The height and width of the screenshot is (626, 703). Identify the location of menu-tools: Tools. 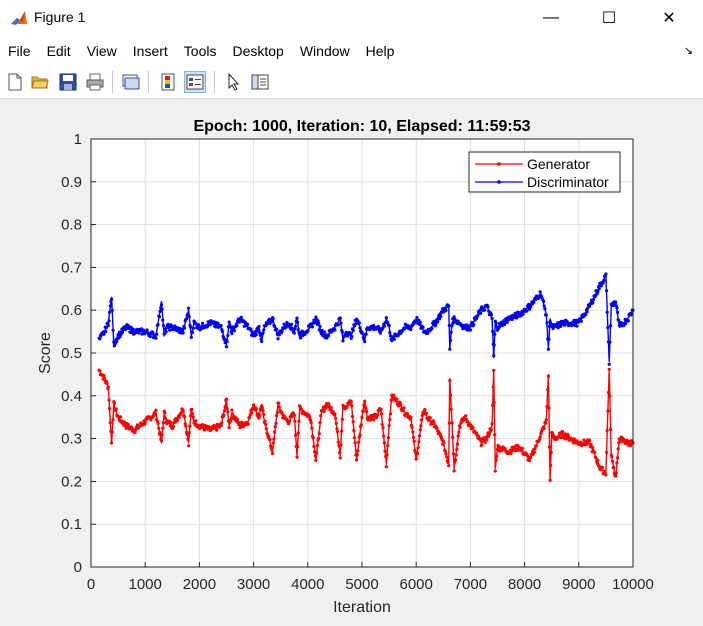
(200, 51).